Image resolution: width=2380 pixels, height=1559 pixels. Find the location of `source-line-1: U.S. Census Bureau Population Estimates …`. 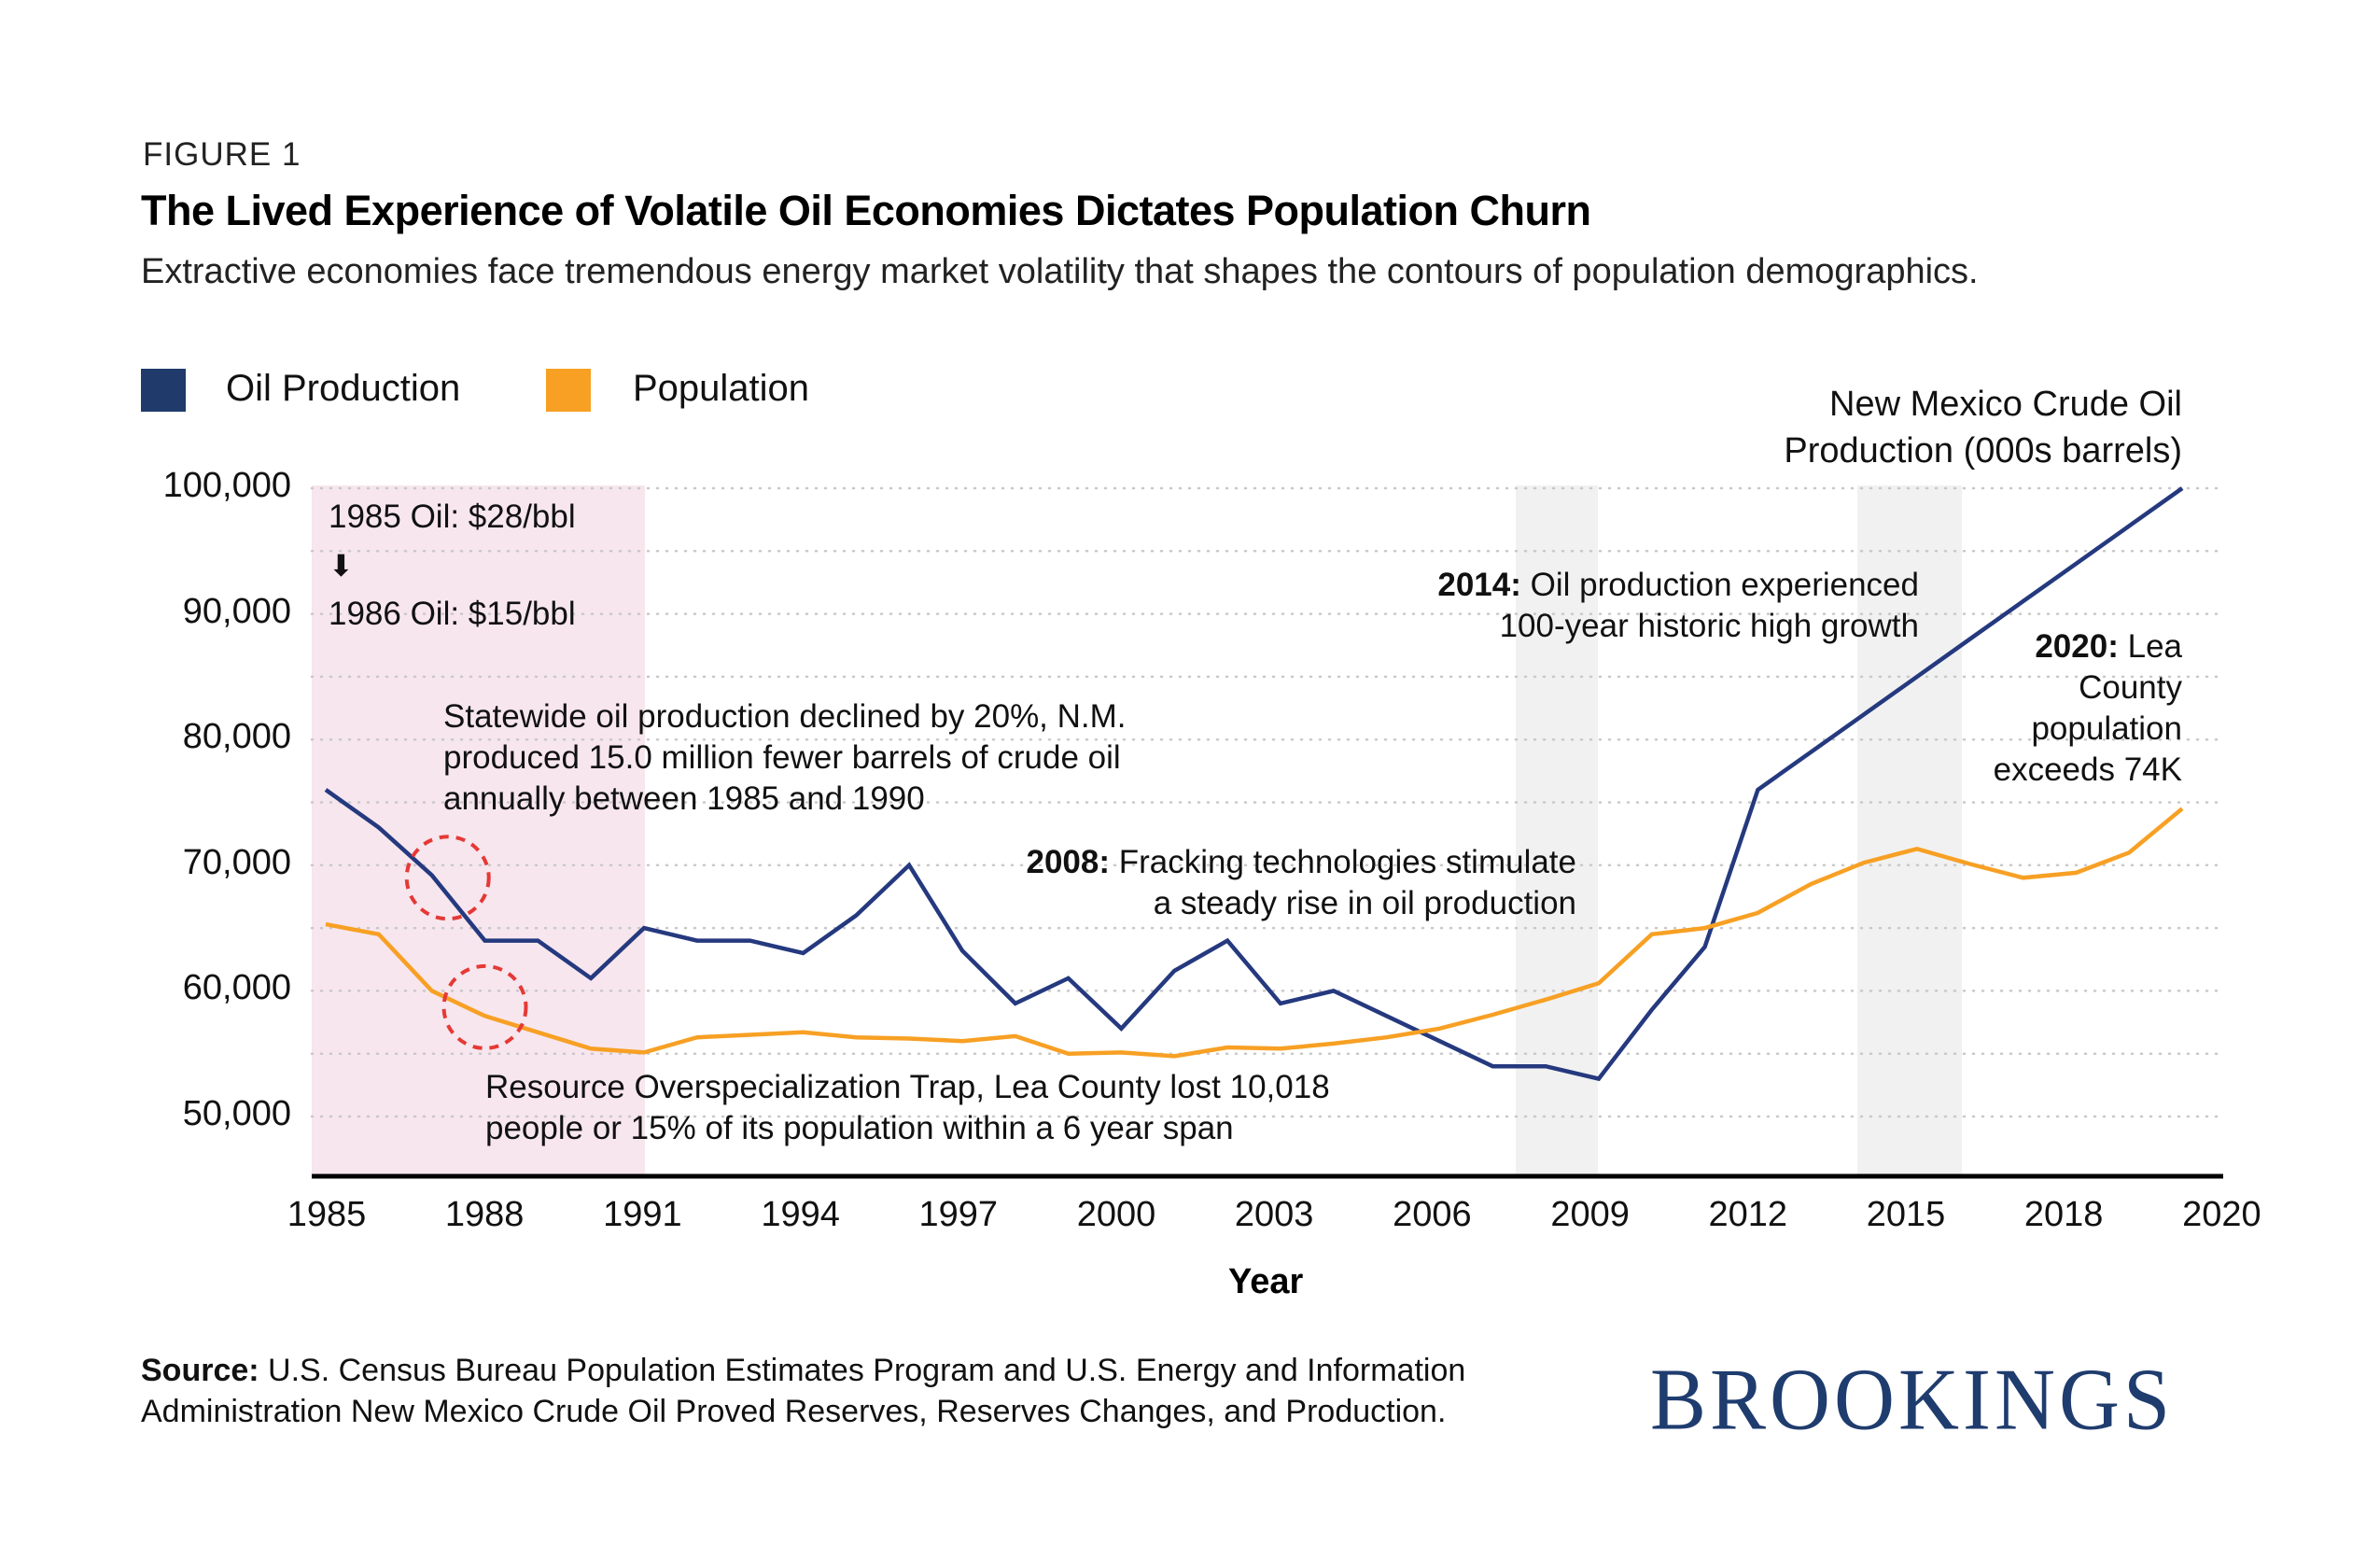

source-line-1: U.S. Census Bureau Population Estimates … is located at coordinates (862, 1370).